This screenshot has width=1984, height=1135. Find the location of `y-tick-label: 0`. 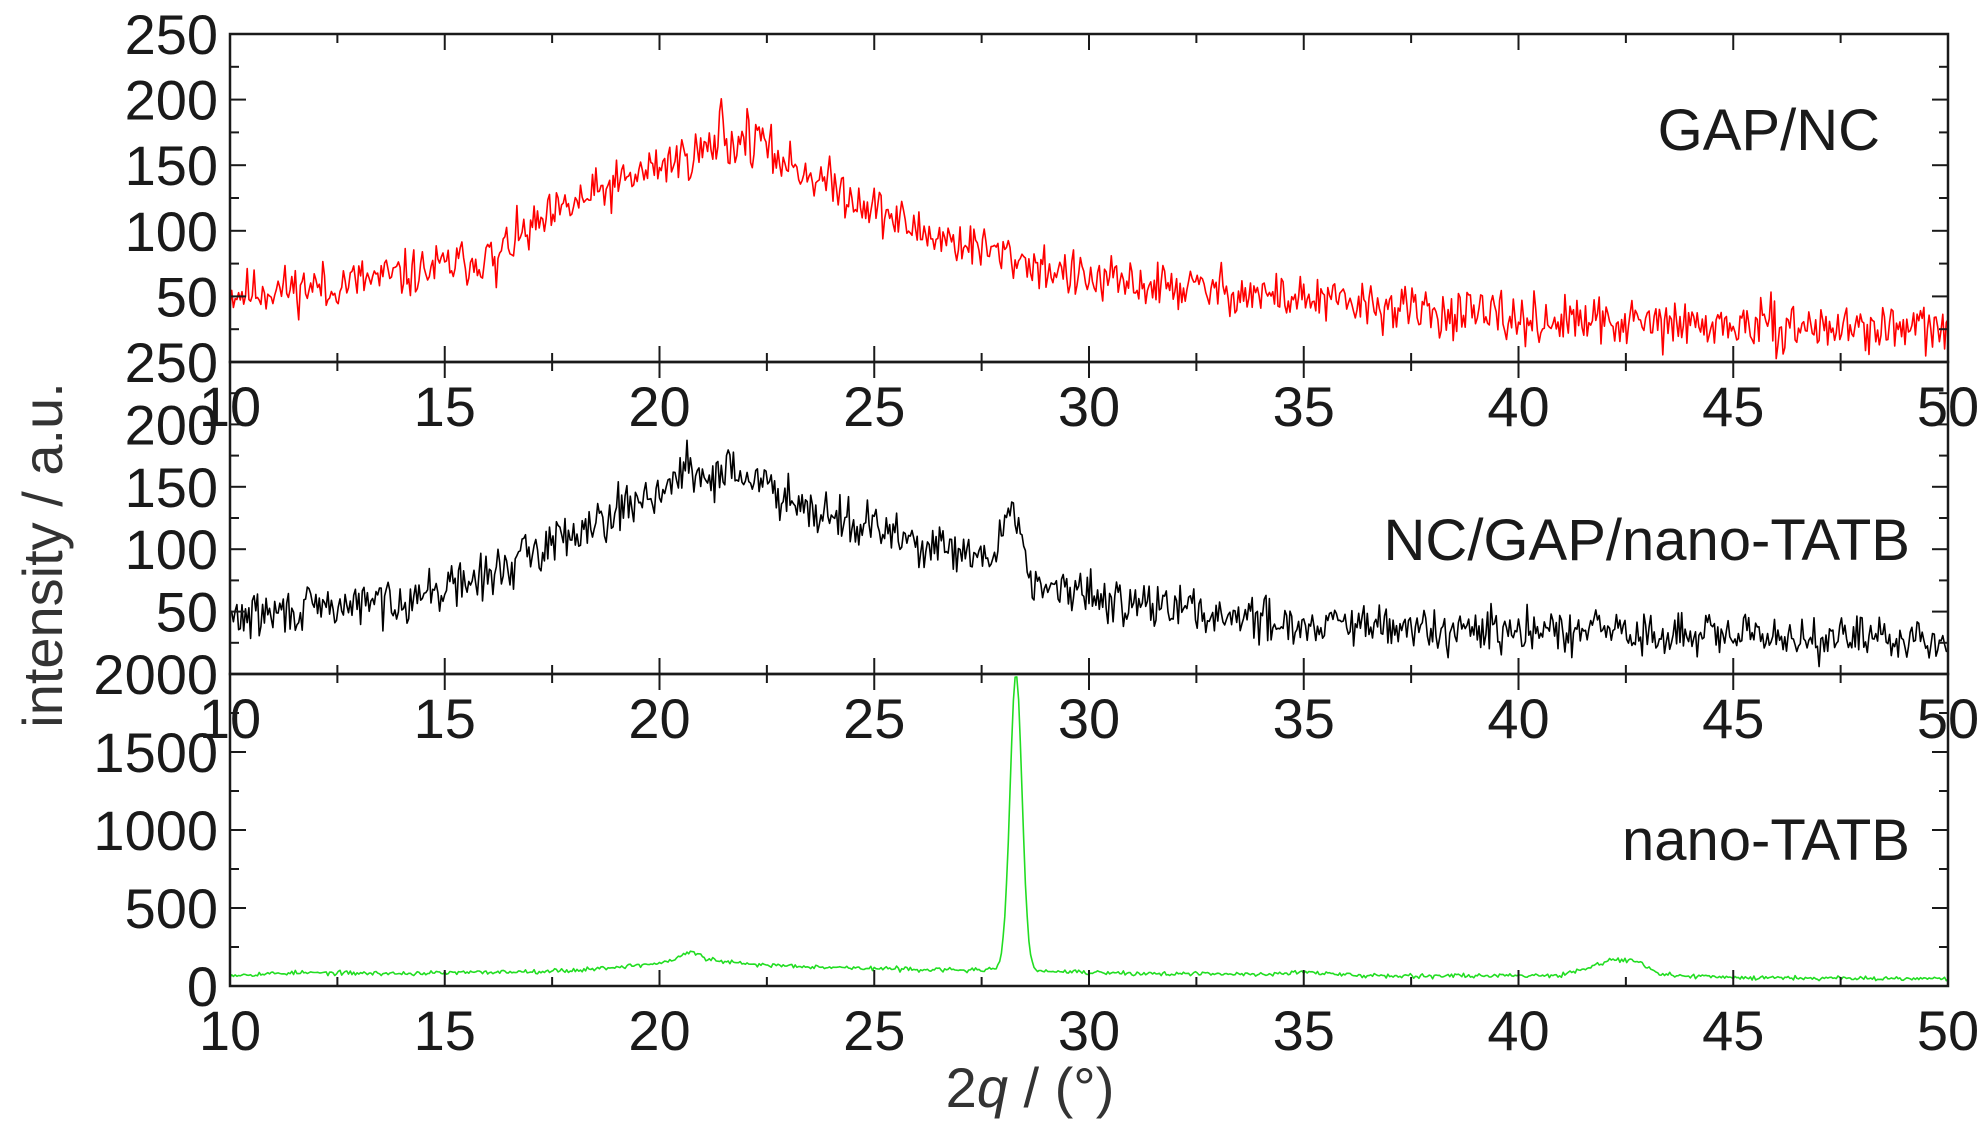

y-tick-label: 0 is located at coordinates (202, 986).